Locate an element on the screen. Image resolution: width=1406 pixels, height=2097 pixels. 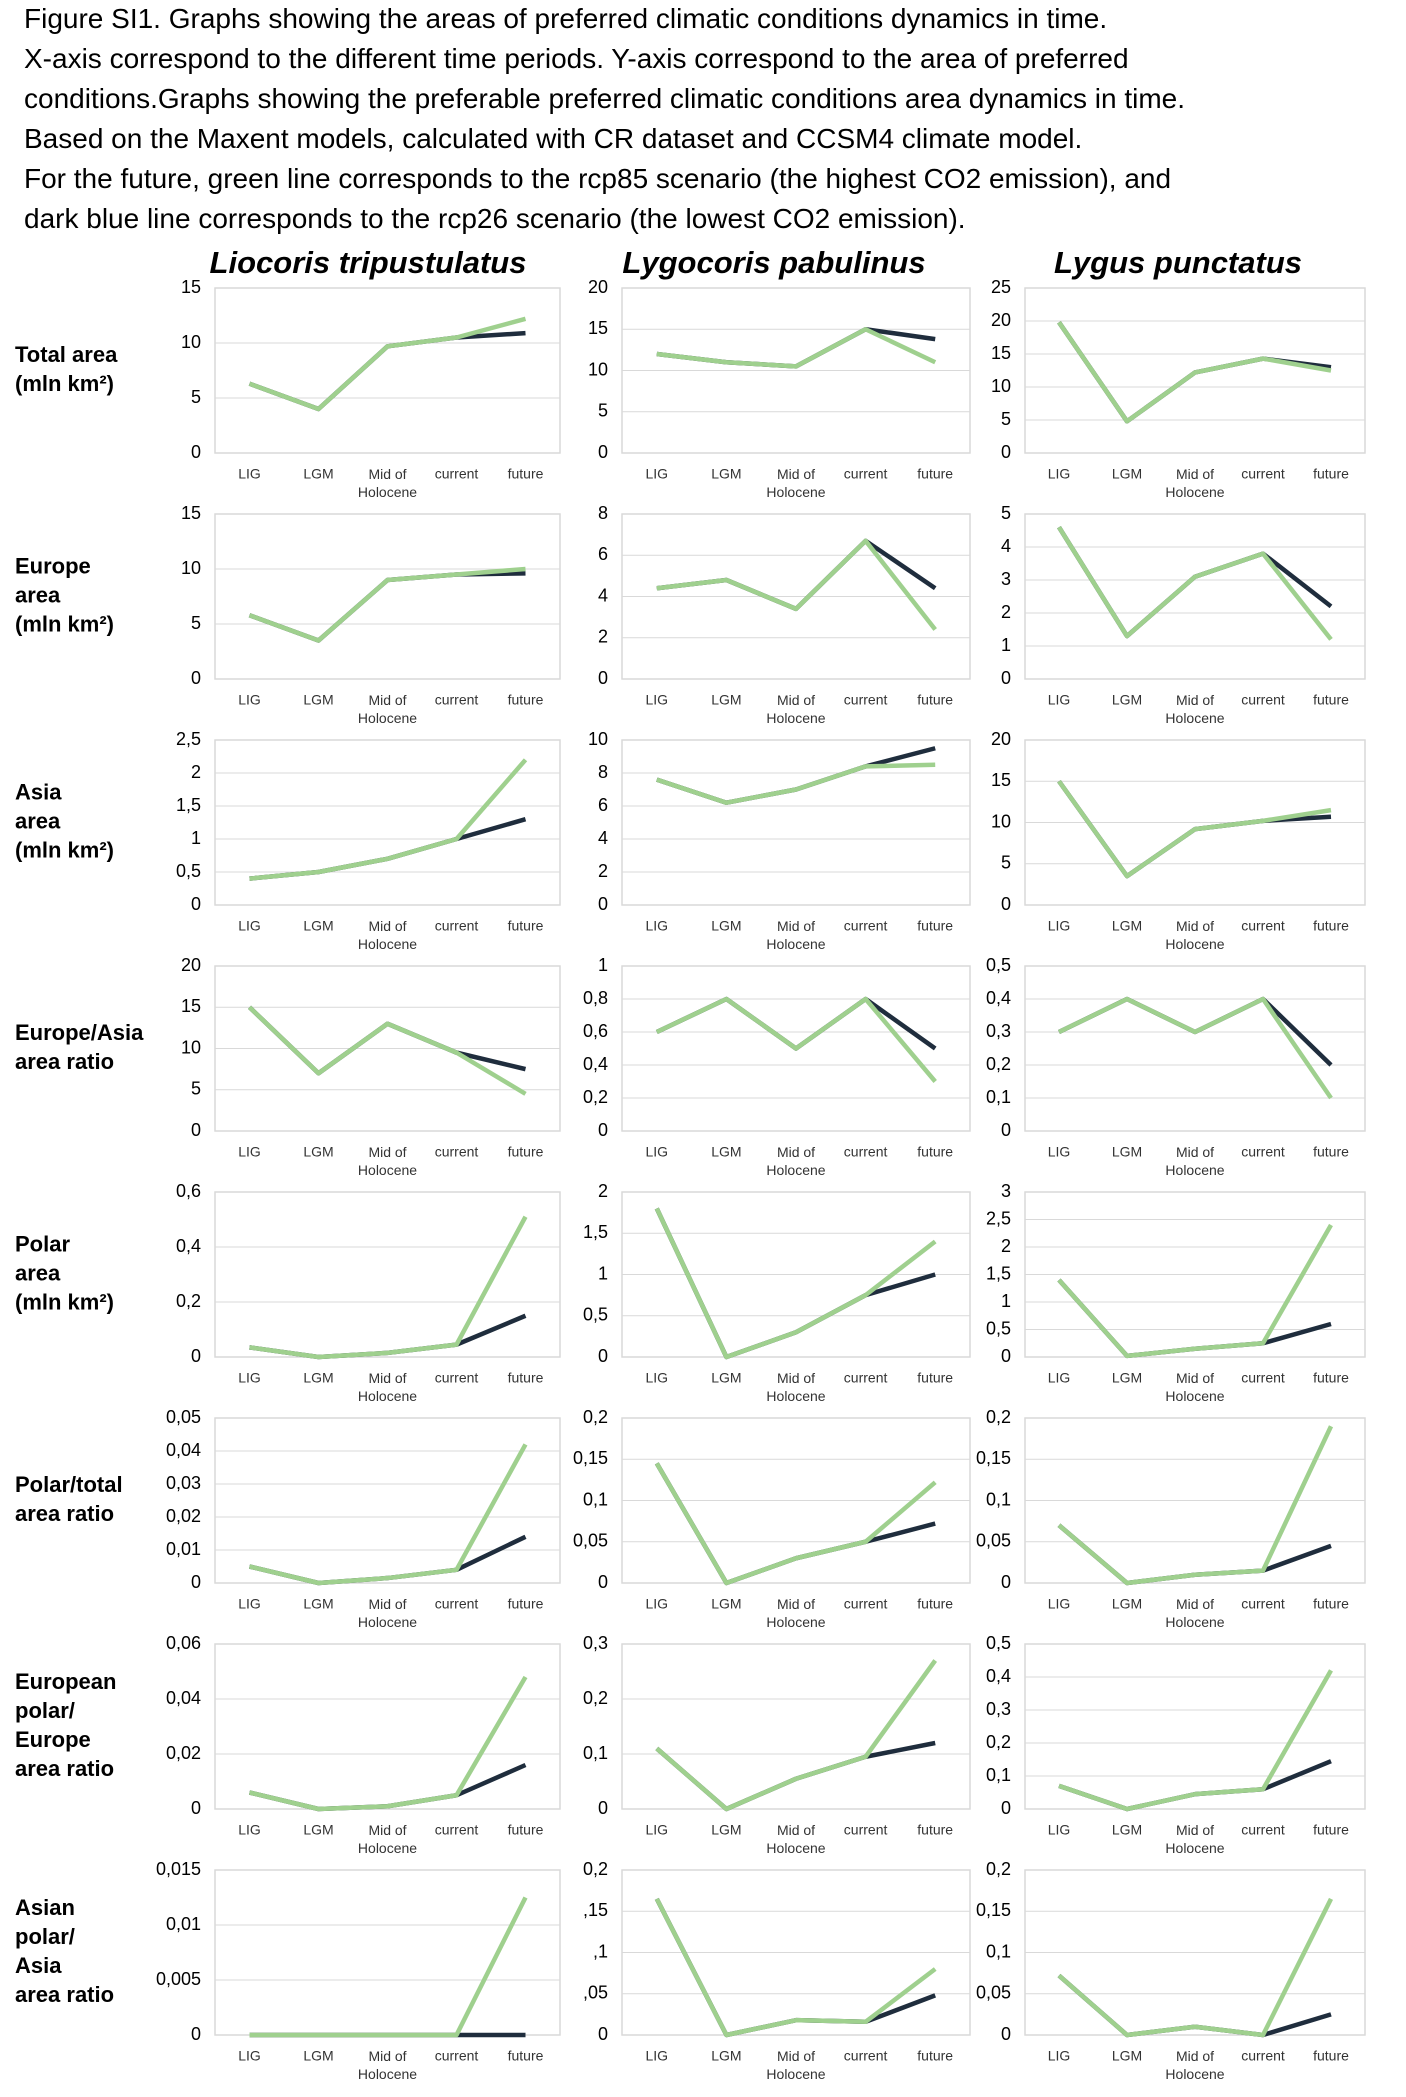
y-tick-label: 0,15 is located at coordinates (590, 1458).